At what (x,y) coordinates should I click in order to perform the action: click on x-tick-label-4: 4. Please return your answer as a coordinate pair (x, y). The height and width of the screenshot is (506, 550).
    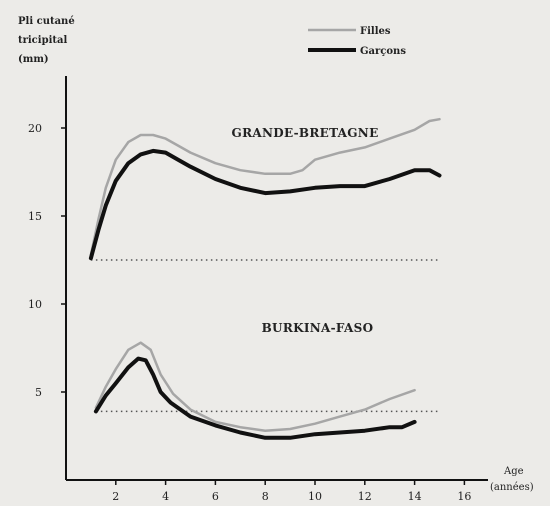
    Looking at the image, I should click on (165, 496).